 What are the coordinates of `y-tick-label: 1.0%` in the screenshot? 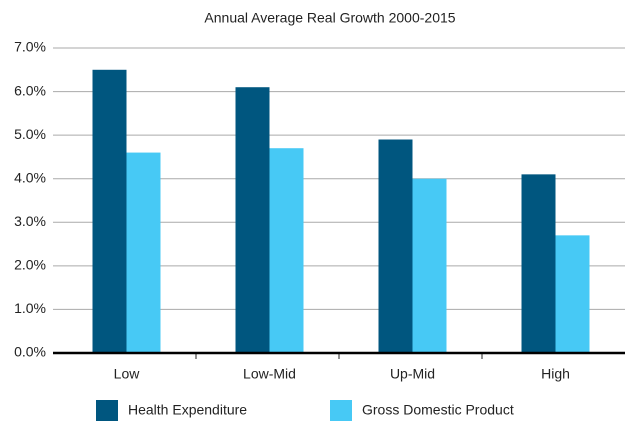 It's located at (30, 308).